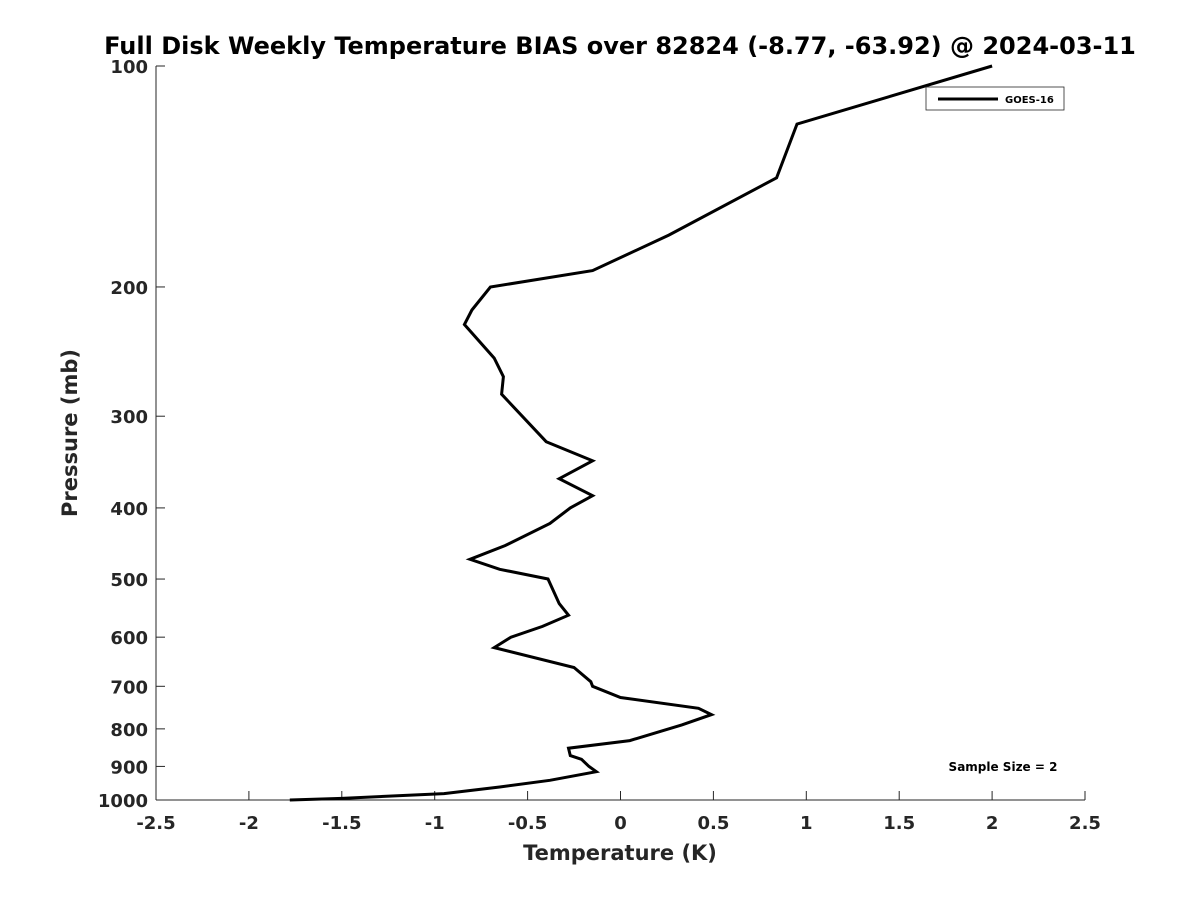 The image size is (1200, 900). I want to click on x-axis-label: Temperature (K), so click(620, 853).